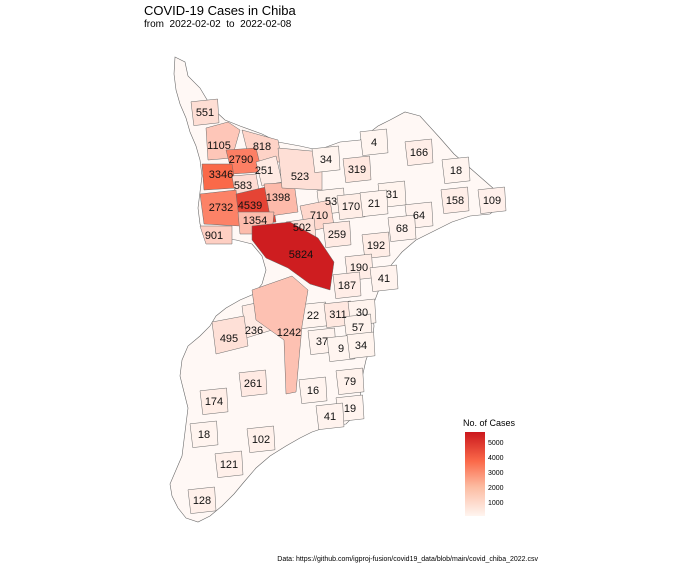  I want to click on case-count-label: 53, so click(331, 202).